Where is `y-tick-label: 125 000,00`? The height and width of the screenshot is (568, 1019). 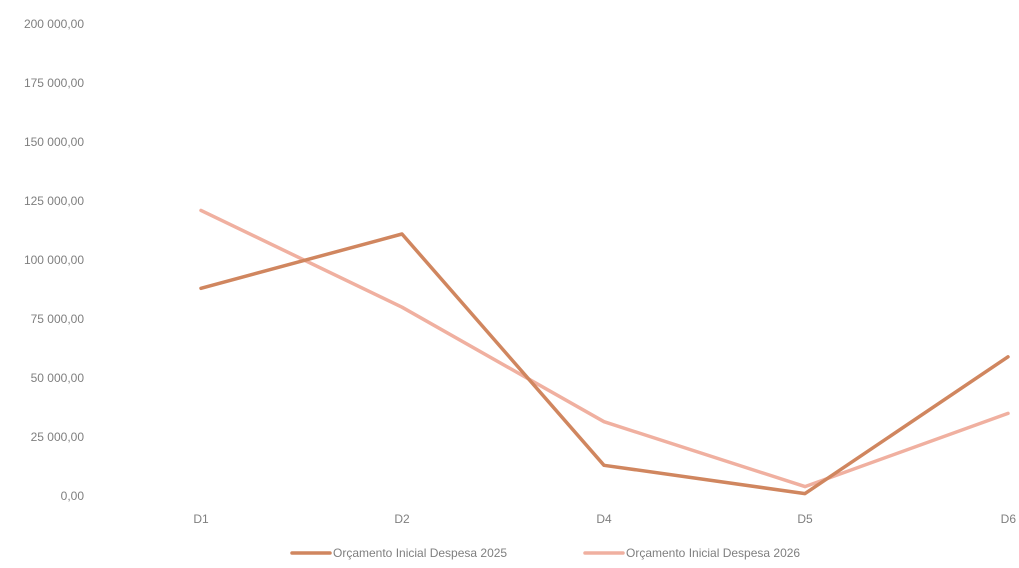
y-tick-label: 125 000,00 is located at coordinates (54, 201).